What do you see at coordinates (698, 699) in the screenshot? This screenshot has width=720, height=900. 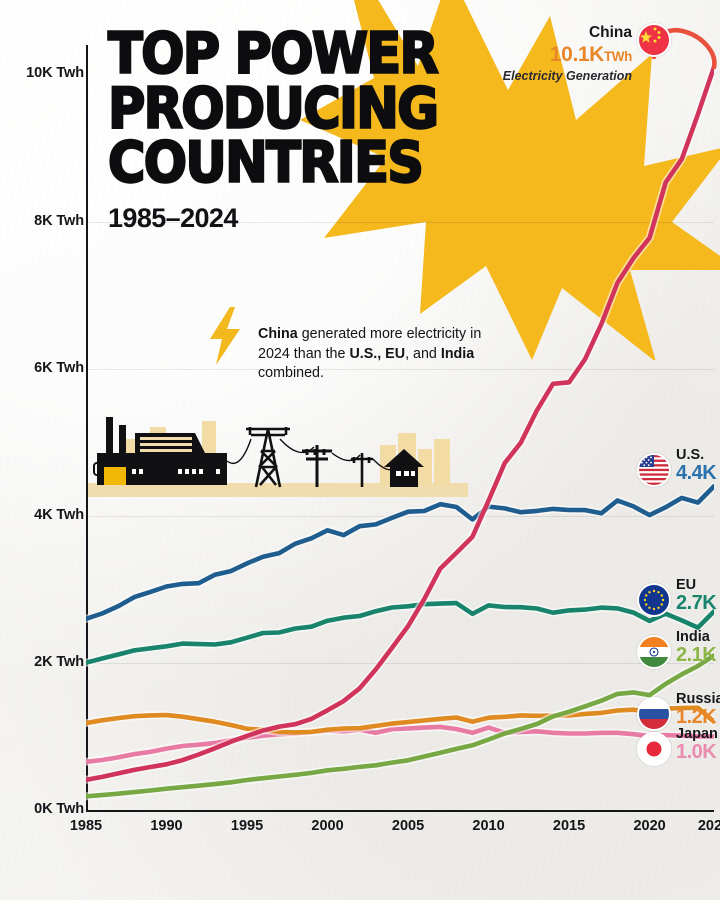 I see `series-label-name: Russia` at bounding box center [698, 699].